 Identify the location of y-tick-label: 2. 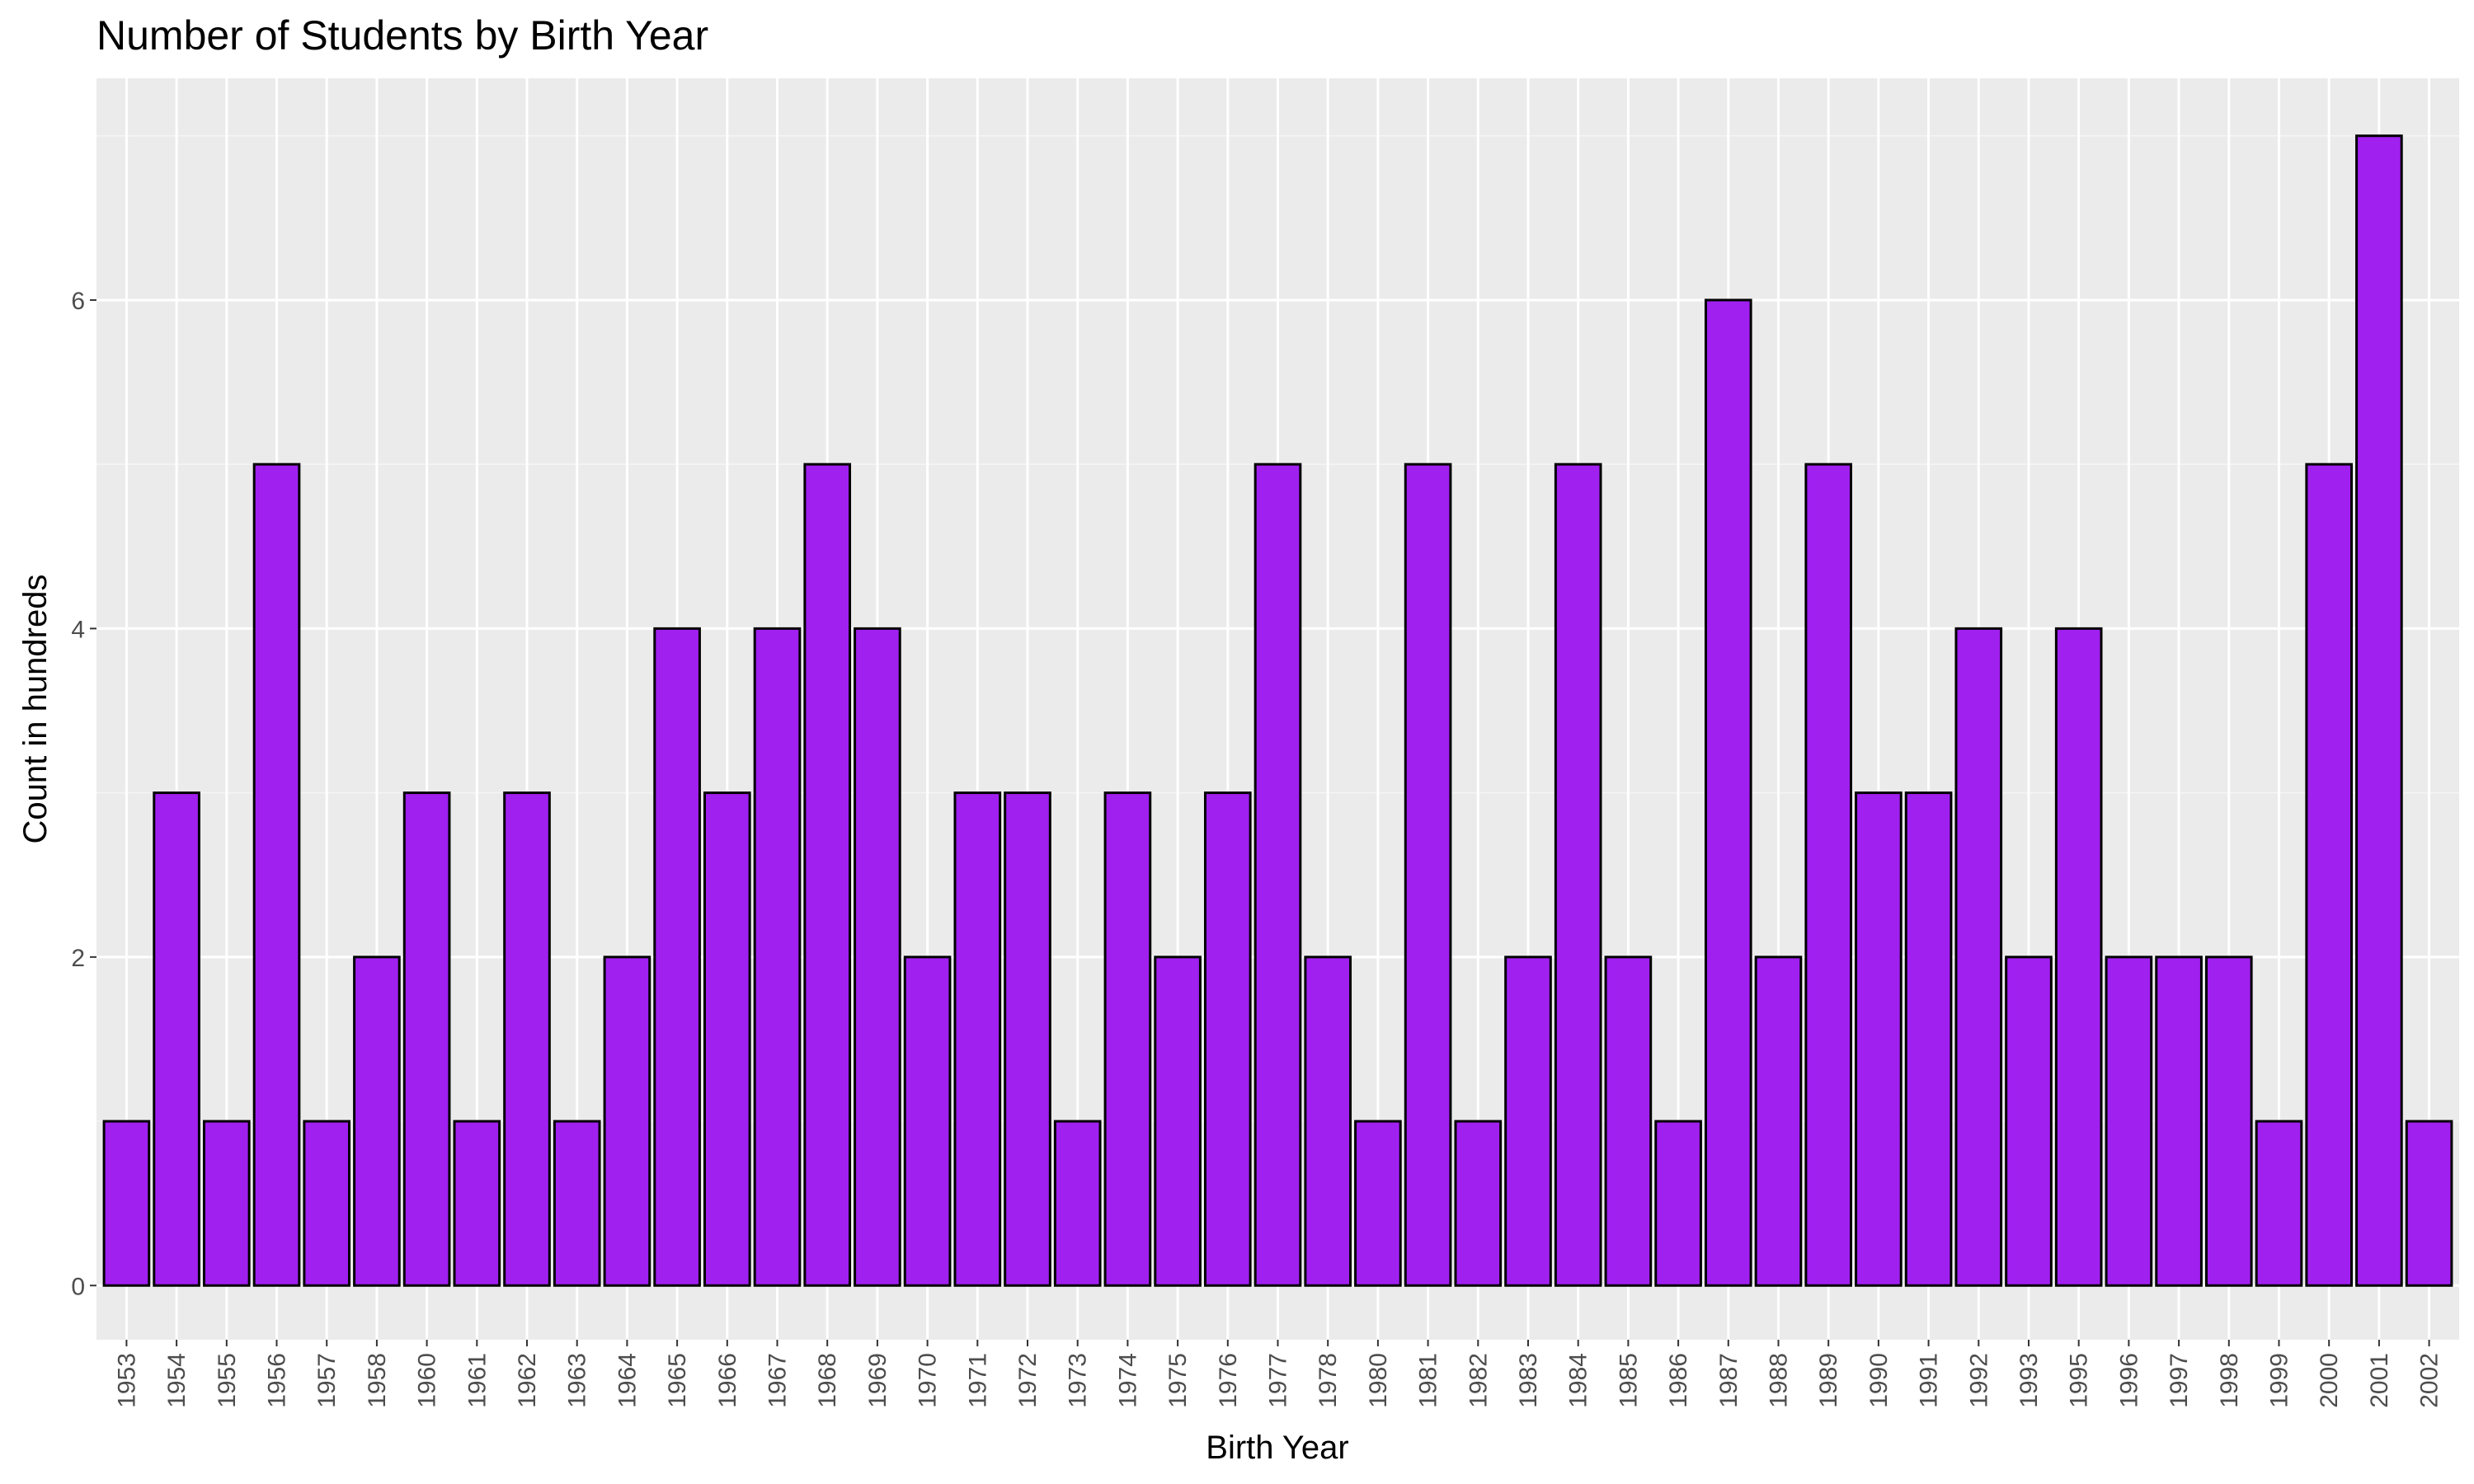
(78, 958).